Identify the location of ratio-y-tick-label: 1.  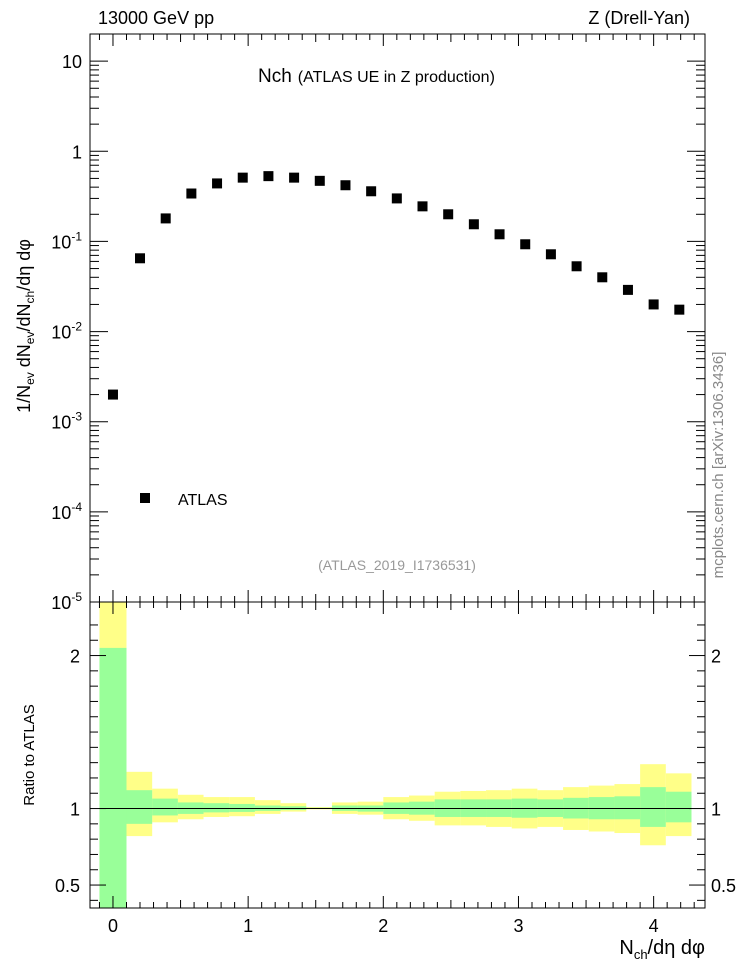
(75, 810).